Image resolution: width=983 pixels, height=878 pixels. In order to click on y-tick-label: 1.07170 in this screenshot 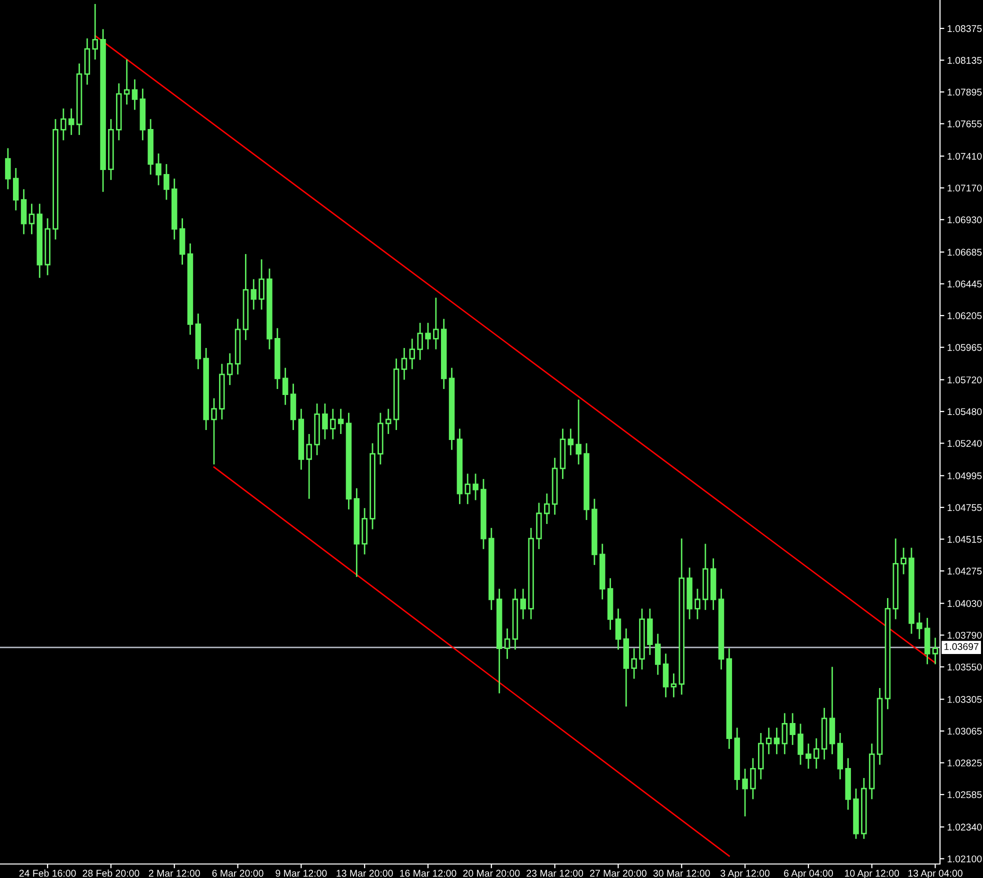, I will do `click(965, 188)`.